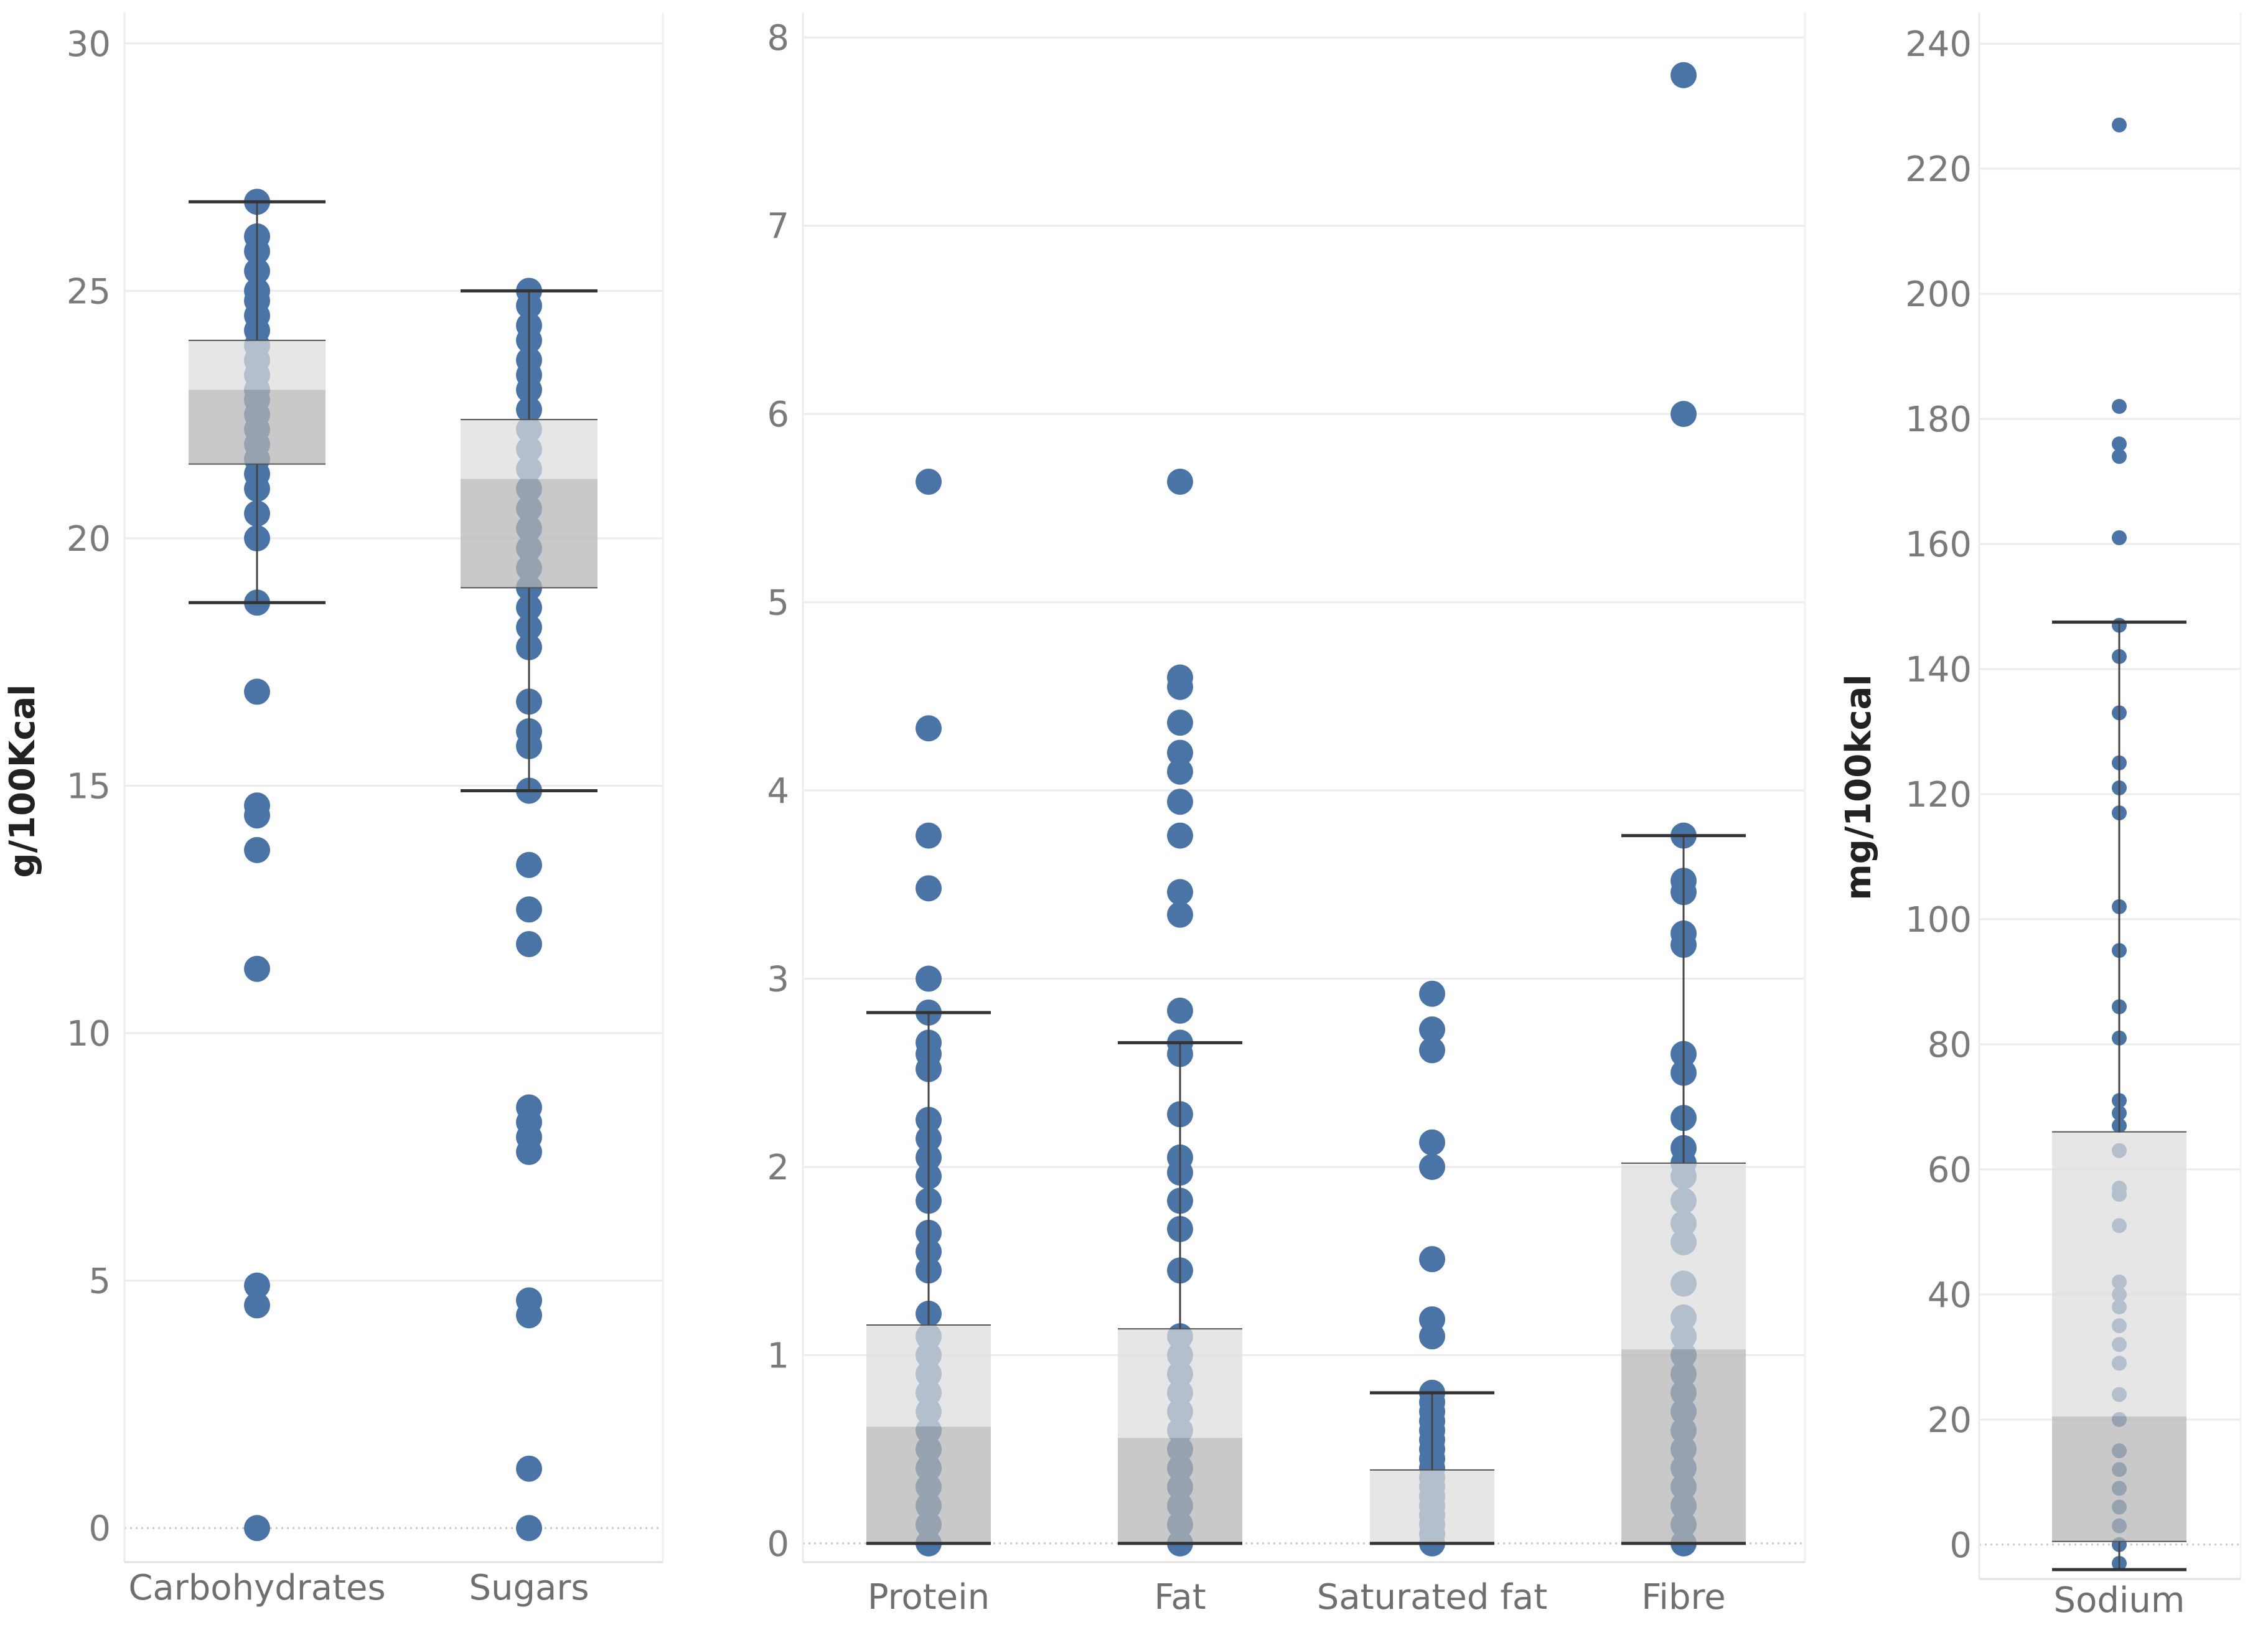  I want to click on y-tick-label: 15, so click(89, 787).